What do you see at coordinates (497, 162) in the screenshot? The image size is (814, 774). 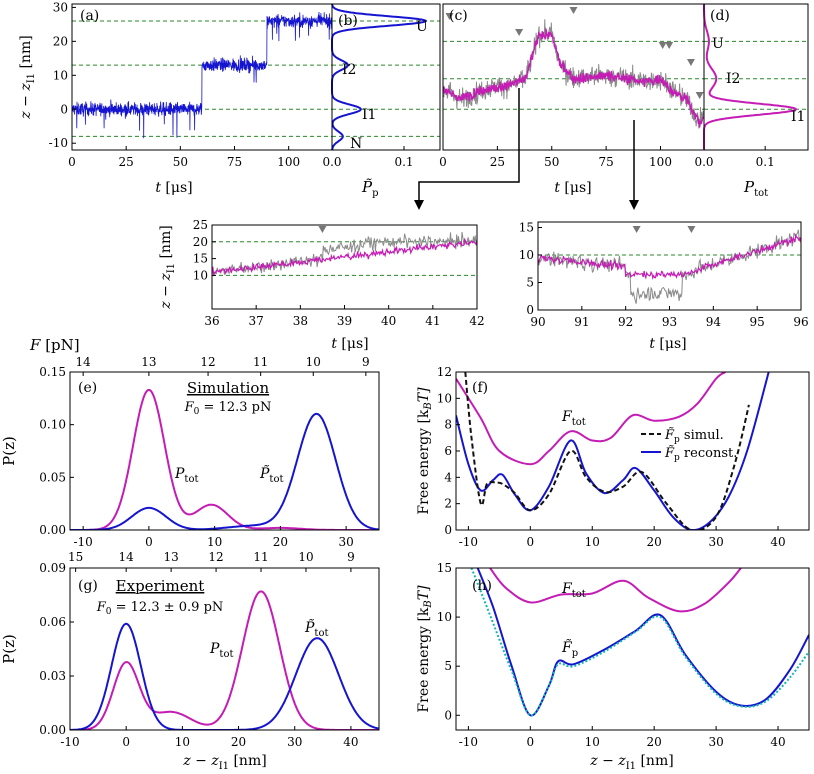 I see `x-tick-label-c: 25` at bounding box center [497, 162].